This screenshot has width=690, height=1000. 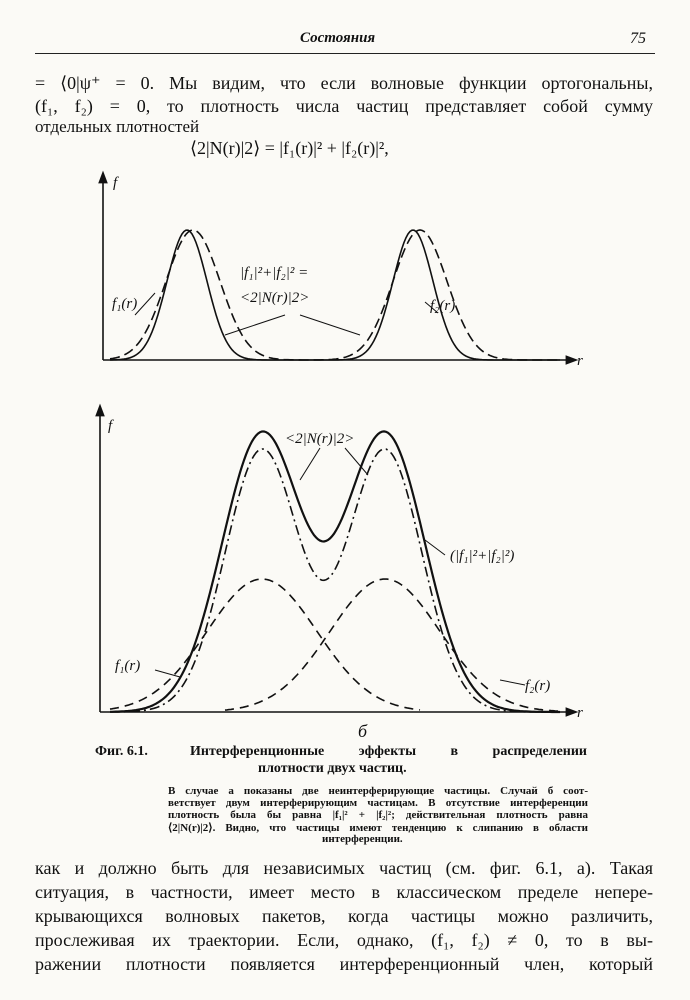 What do you see at coordinates (332, 768) in the screenshot?
I see `caption: плотности двух частиц.` at bounding box center [332, 768].